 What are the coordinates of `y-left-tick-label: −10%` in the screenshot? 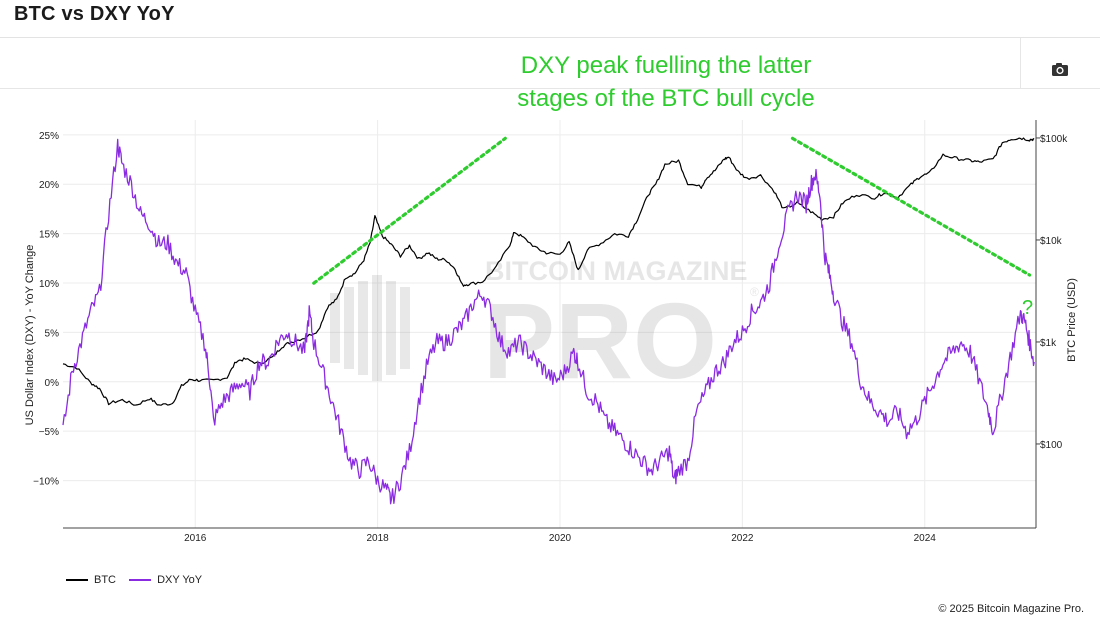 It's located at (46, 482).